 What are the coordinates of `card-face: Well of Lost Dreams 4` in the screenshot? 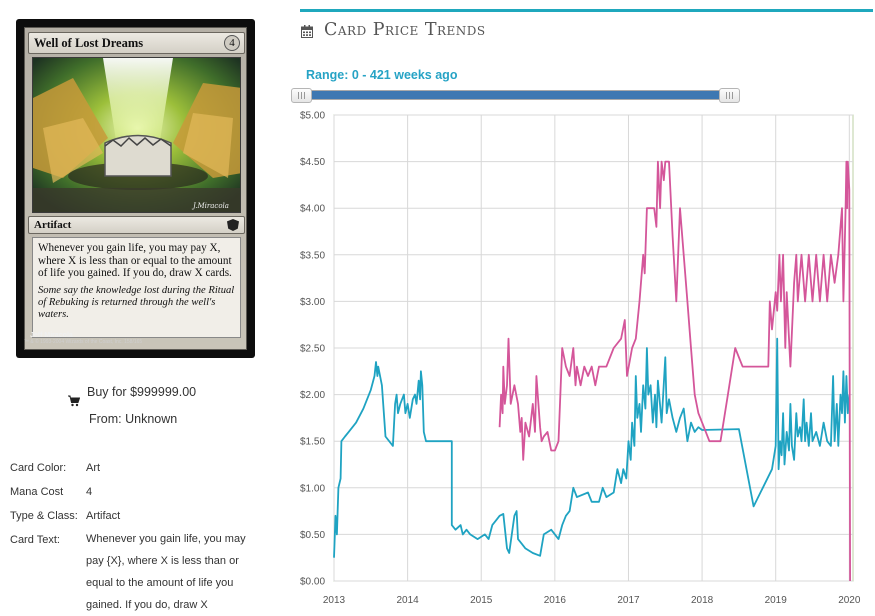 It's located at (135, 188).